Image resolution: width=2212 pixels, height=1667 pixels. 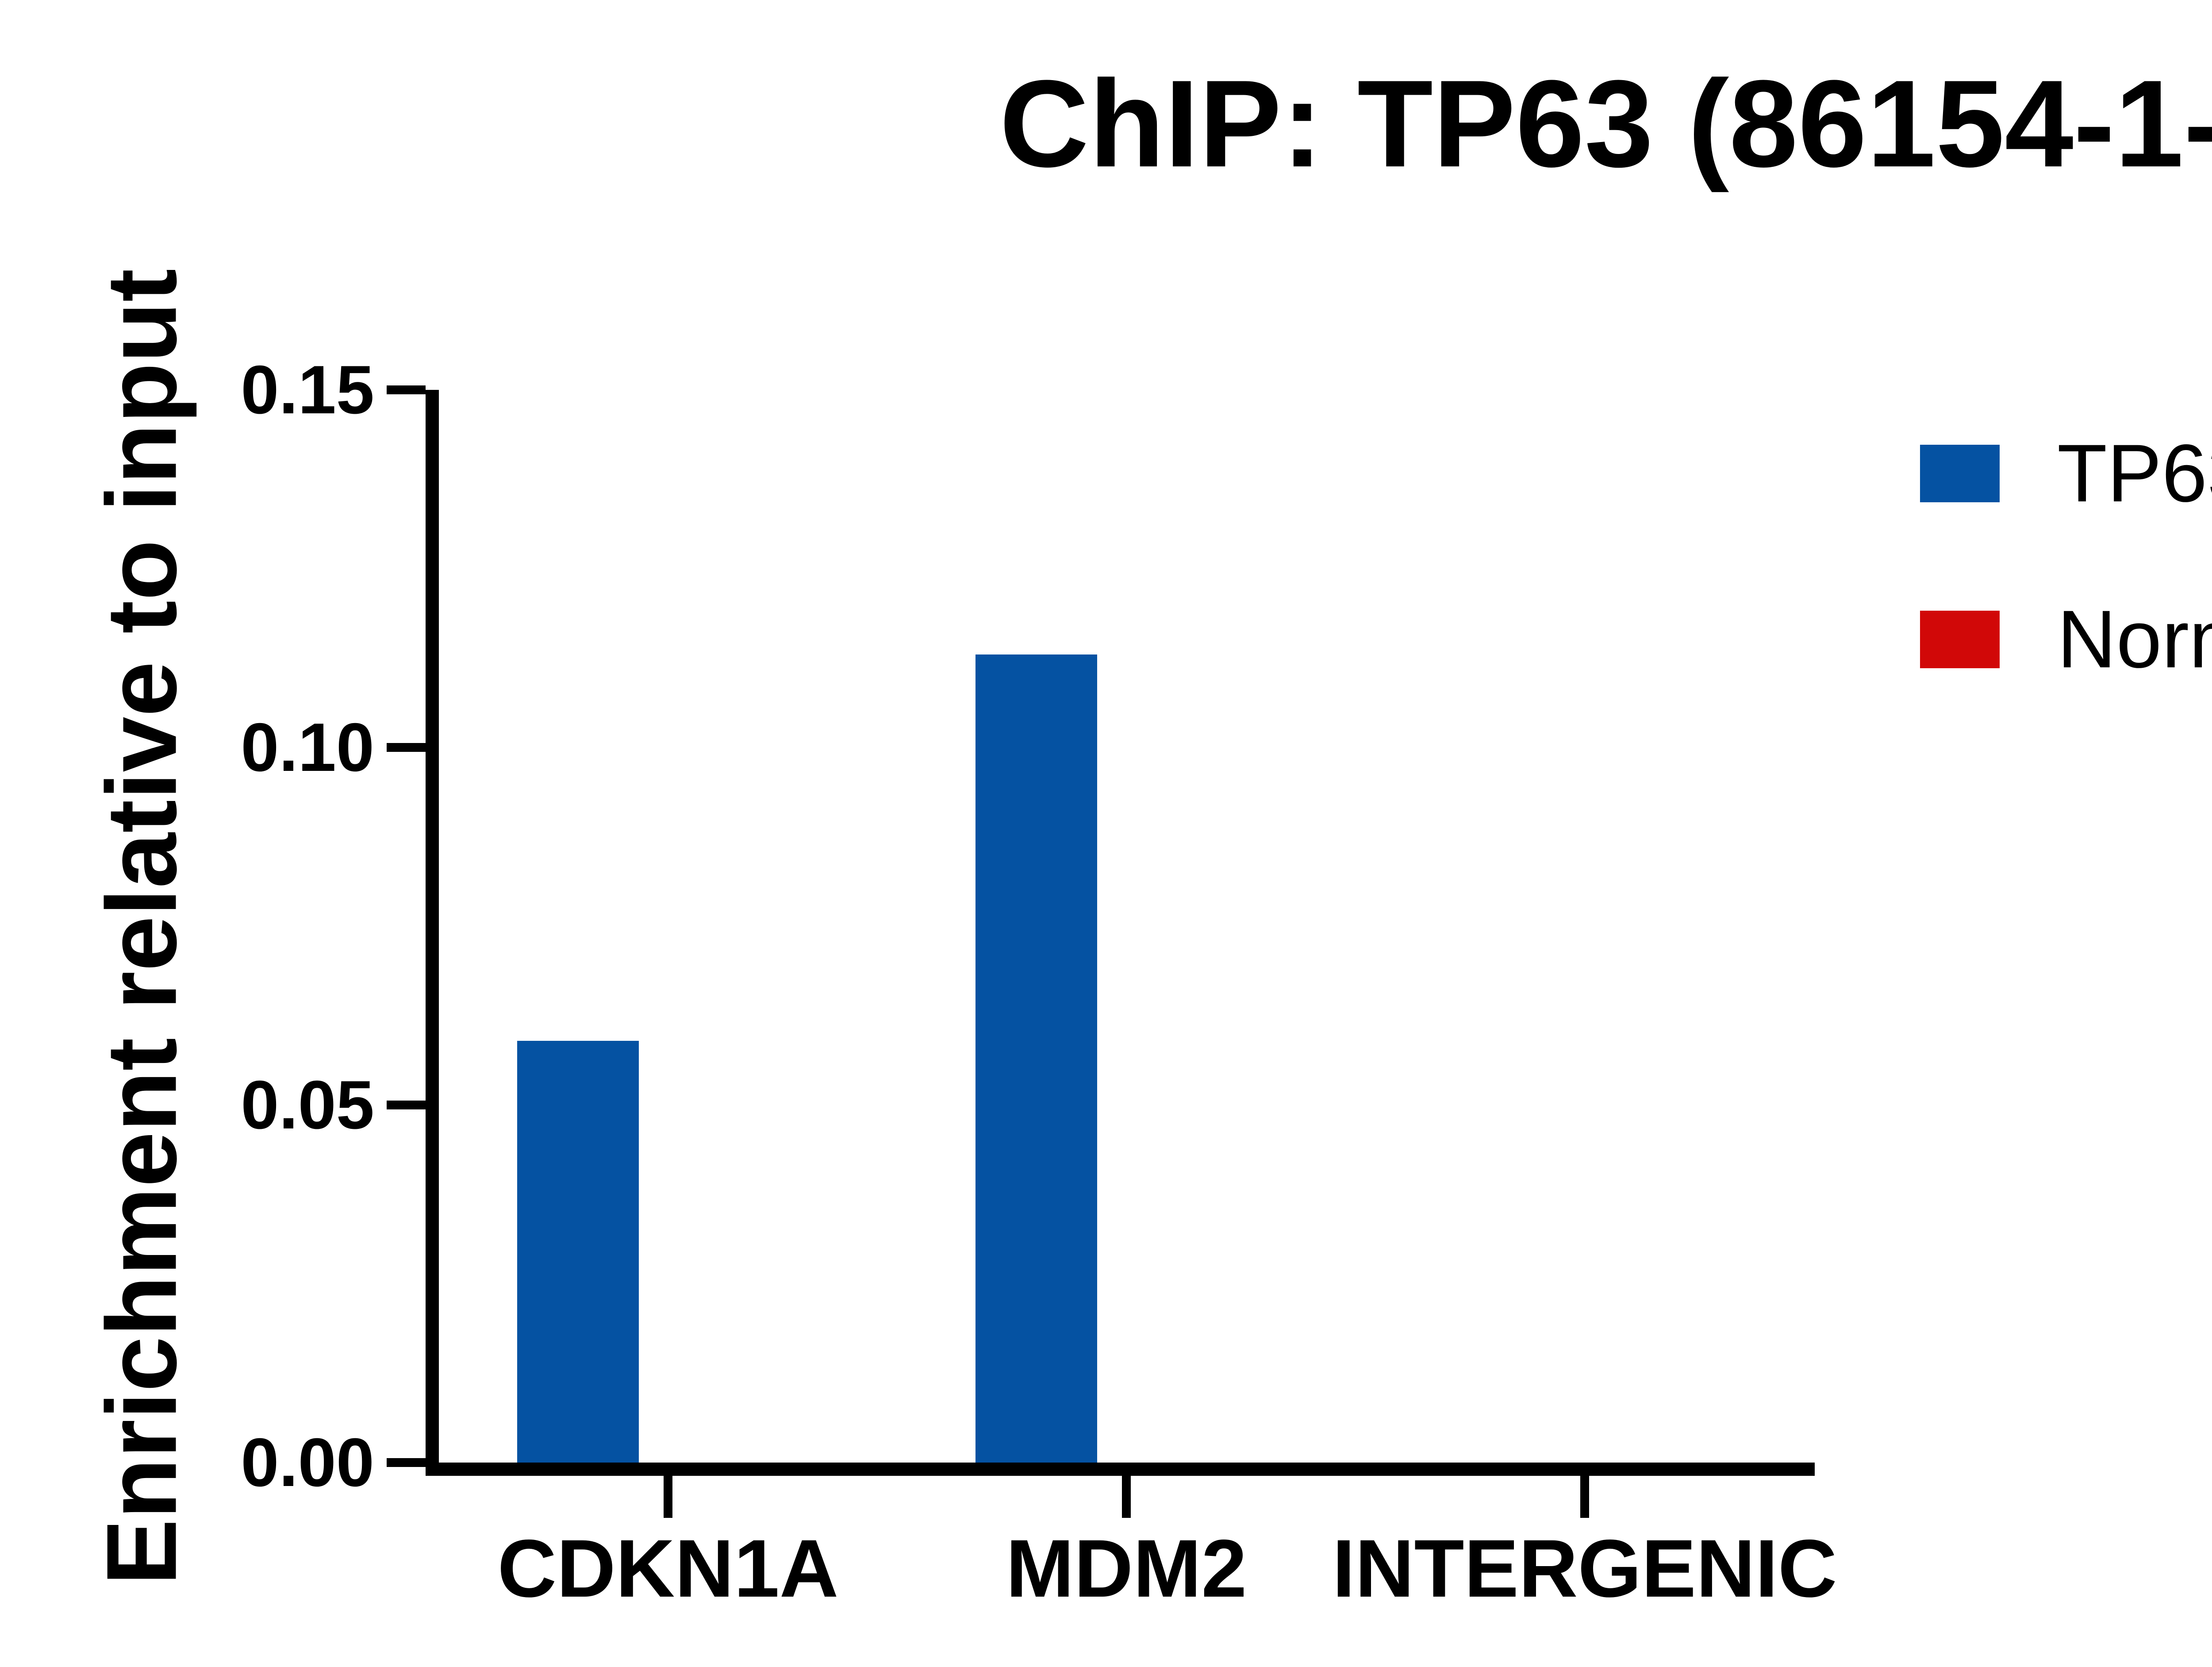 I want to click on x-tick-label: CDKN1A, so click(x=668, y=1569).